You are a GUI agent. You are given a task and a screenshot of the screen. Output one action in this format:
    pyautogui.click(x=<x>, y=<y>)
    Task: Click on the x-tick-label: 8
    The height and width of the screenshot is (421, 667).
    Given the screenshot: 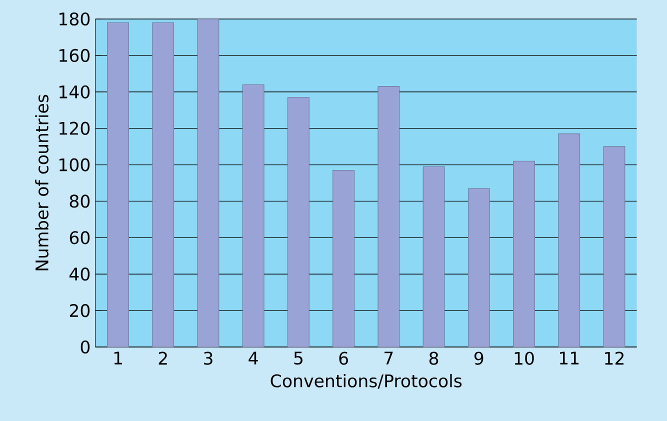 What is the action you would take?
    pyautogui.click(x=433, y=358)
    